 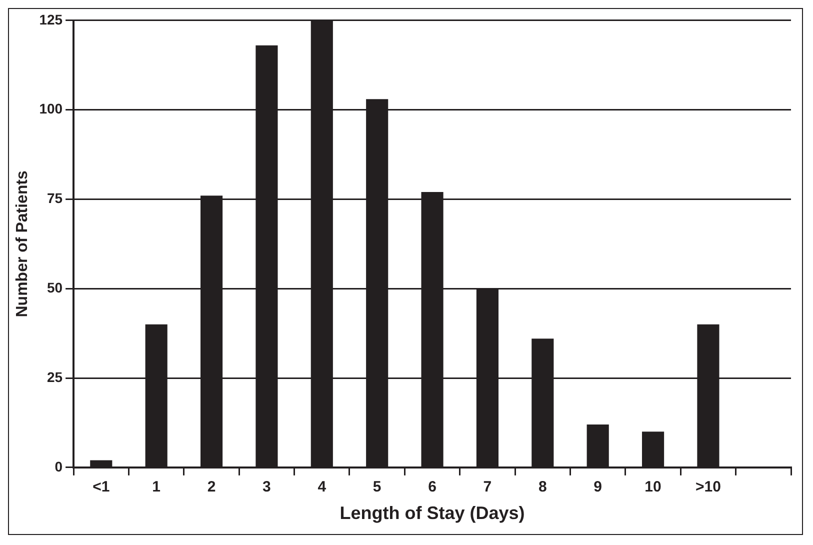 What do you see at coordinates (156, 487) in the screenshot?
I see `x-tick-label: 1` at bounding box center [156, 487].